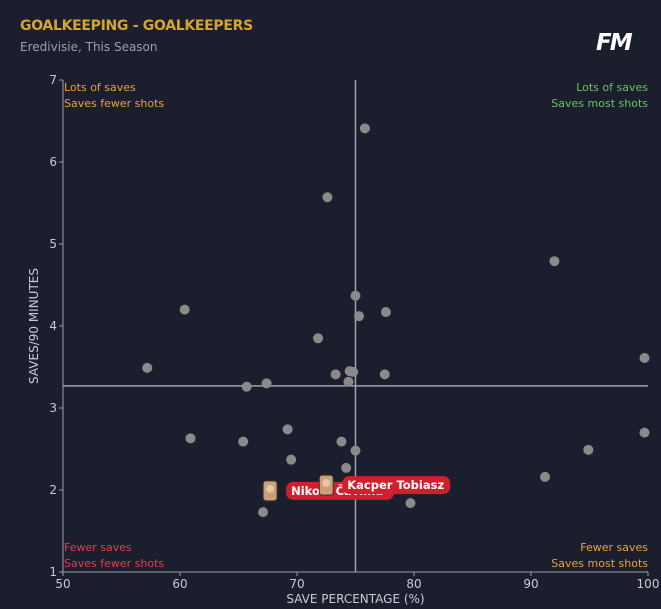 Image resolution: width=661 pixels, height=609 pixels. I want to click on y-axis-label: SAVES/90 MINUTES, so click(34, 326).